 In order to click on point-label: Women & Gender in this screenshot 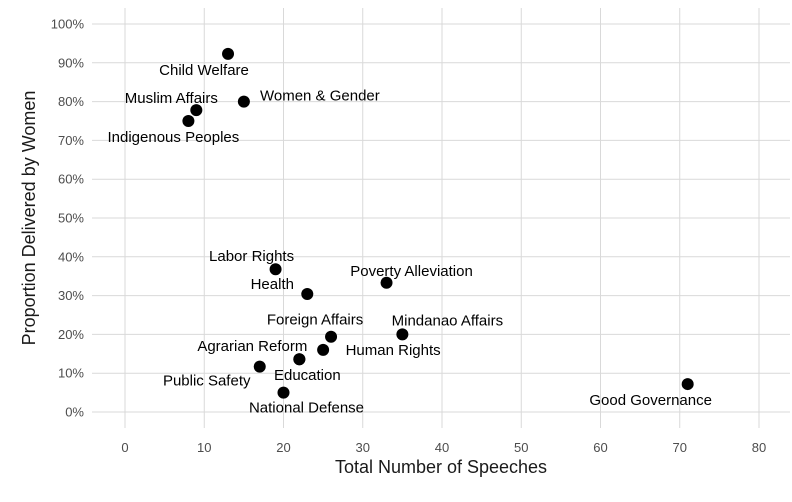, I will do `click(320, 96)`.